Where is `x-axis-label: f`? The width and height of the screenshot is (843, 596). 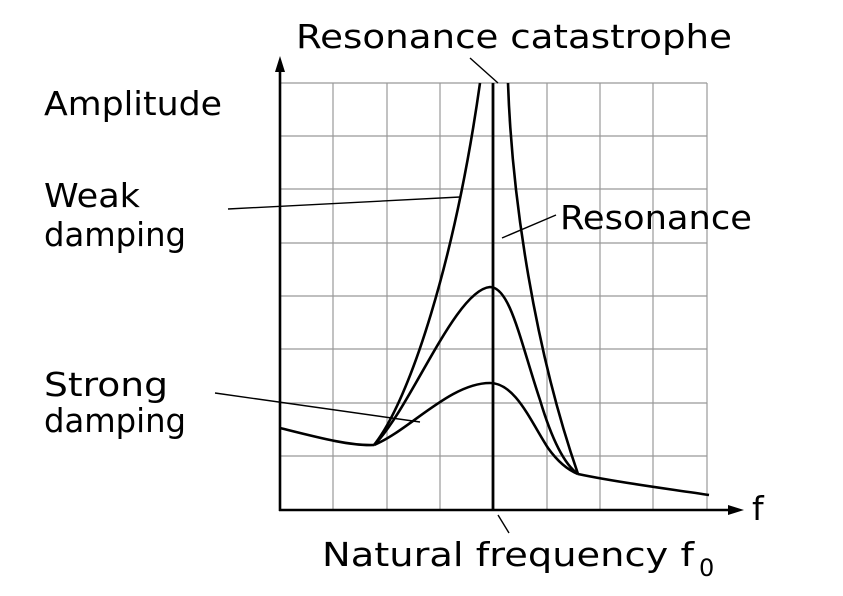
x-axis-label: f is located at coordinates (758, 508).